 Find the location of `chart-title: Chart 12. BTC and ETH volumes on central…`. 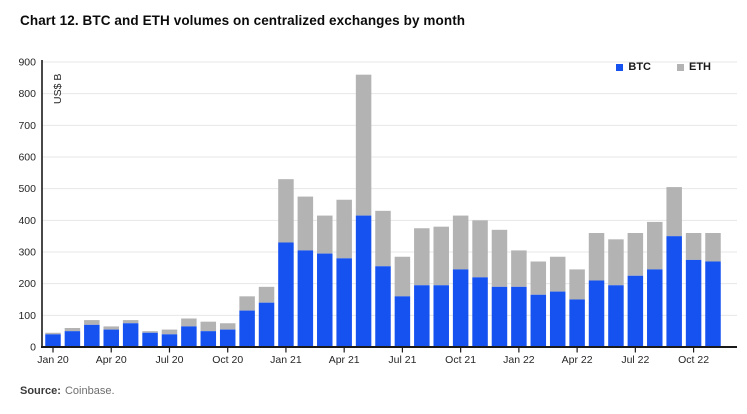

chart-title: Chart 12. BTC and ETH volumes on central… is located at coordinates (243, 20).